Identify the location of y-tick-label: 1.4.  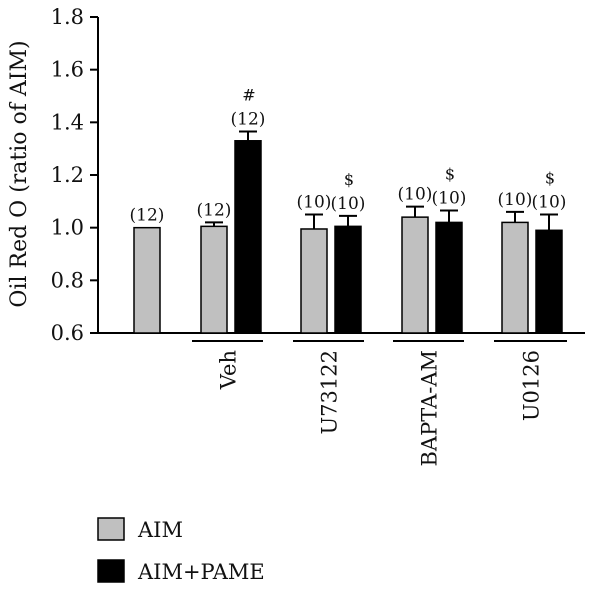
(67, 122).